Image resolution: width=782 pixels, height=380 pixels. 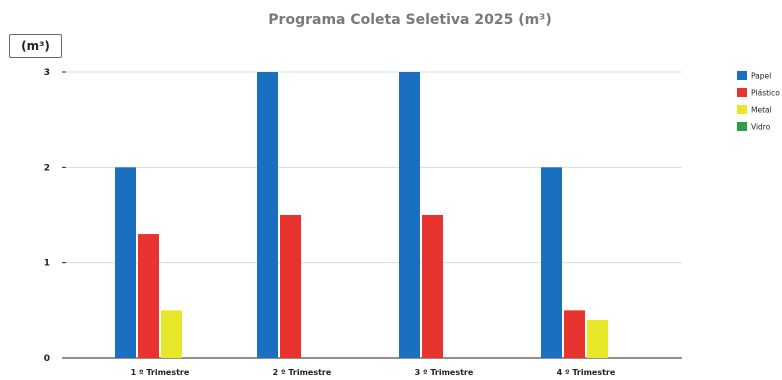 I want to click on x-category-label: 1 º Trimestre, so click(x=160, y=372).